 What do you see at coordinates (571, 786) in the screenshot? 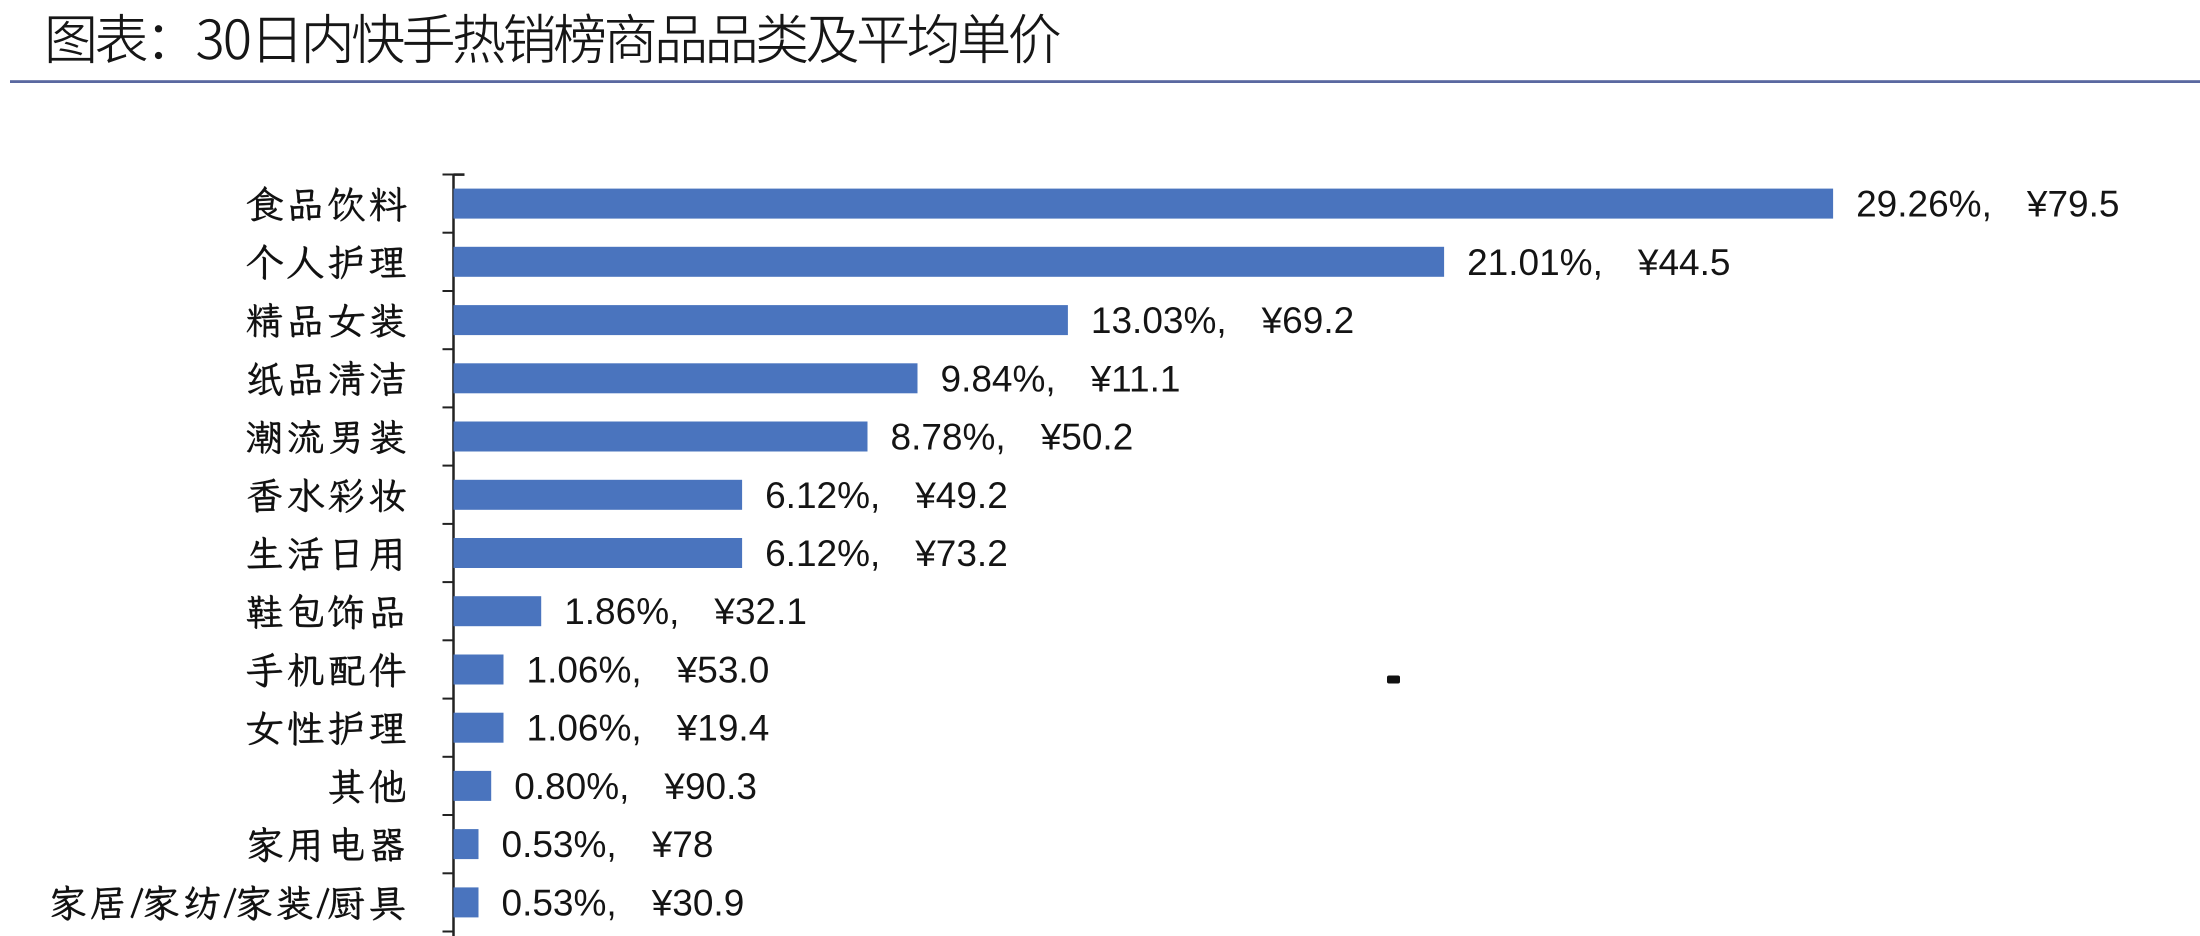
I see `svg-text: 0.80%,` at bounding box center [571, 786].